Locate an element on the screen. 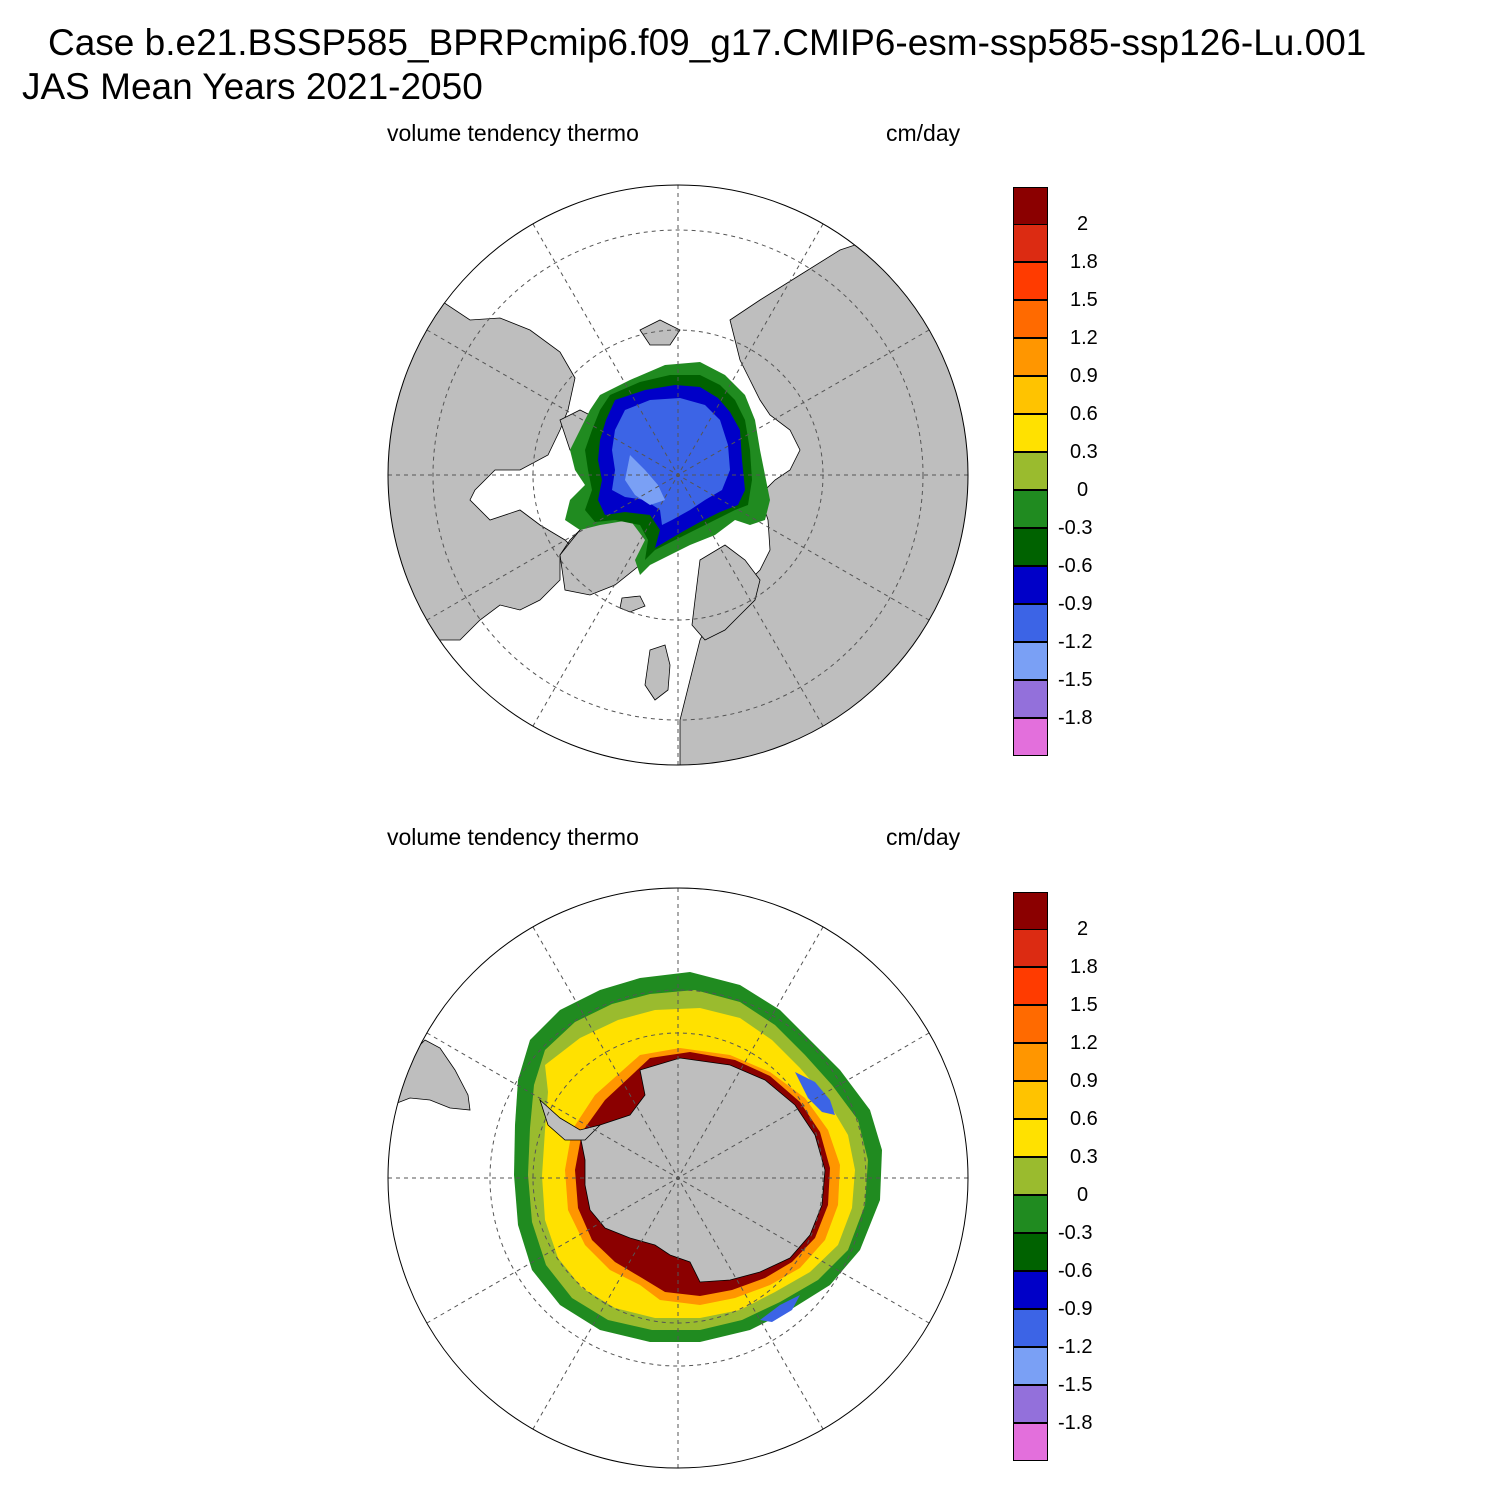 The width and height of the screenshot is (1500, 1500). antarctic-colorbar-tick-label: -0.6 is located at coordinates (1075, 1271).